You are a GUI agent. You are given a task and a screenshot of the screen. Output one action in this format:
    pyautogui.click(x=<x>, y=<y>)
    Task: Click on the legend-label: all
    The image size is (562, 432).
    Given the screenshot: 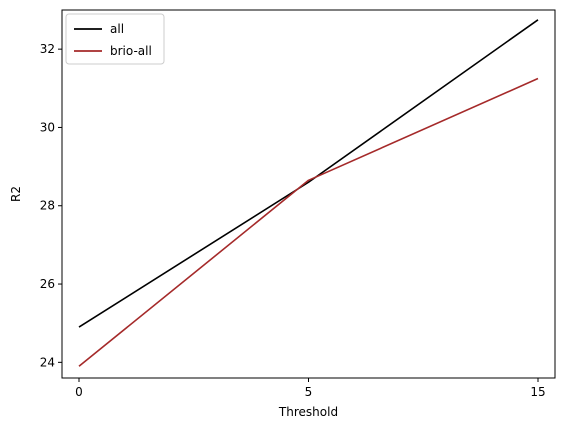 What is the action you would take?
    pyautogui.click(x=117, y=29)
    